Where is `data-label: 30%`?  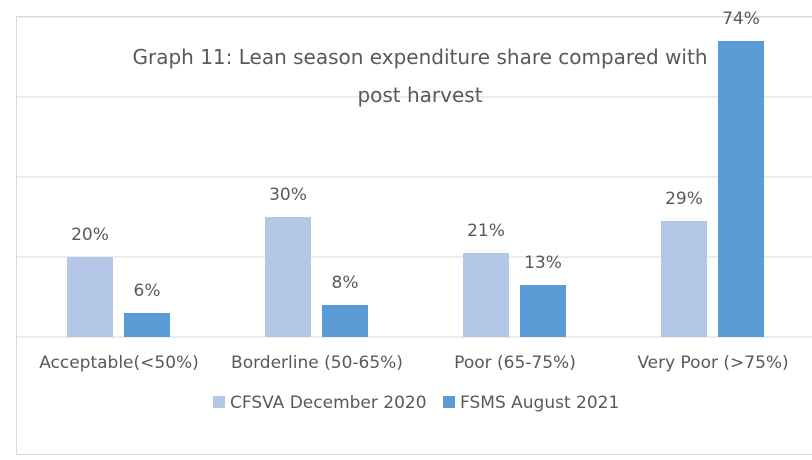 data-label: 30% is located at coordinates (288, 195).